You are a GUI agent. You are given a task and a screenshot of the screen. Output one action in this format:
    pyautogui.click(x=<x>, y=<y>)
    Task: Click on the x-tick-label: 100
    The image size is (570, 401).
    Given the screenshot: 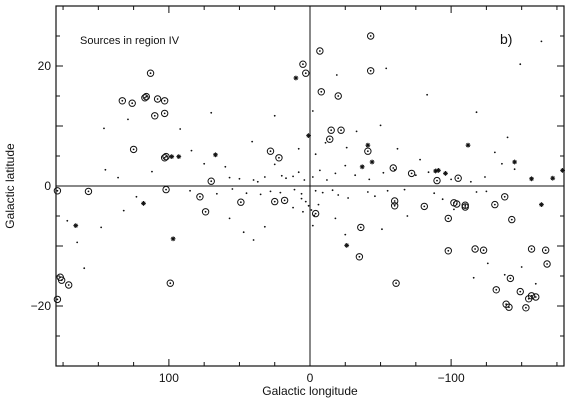 What is the action you would take?
    pyautogui.click(x=169, y=378)
    